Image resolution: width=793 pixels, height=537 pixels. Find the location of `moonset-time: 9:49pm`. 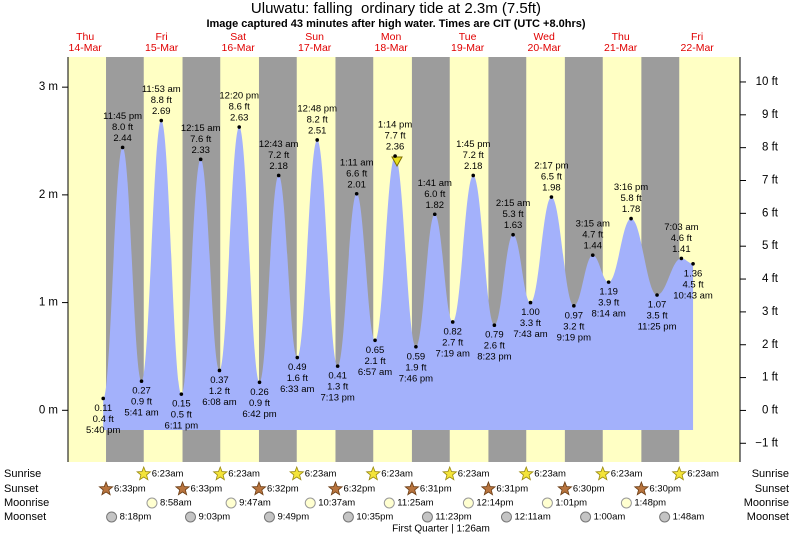

moonset-time: 9:49pm is located at coordinates (293, 517).